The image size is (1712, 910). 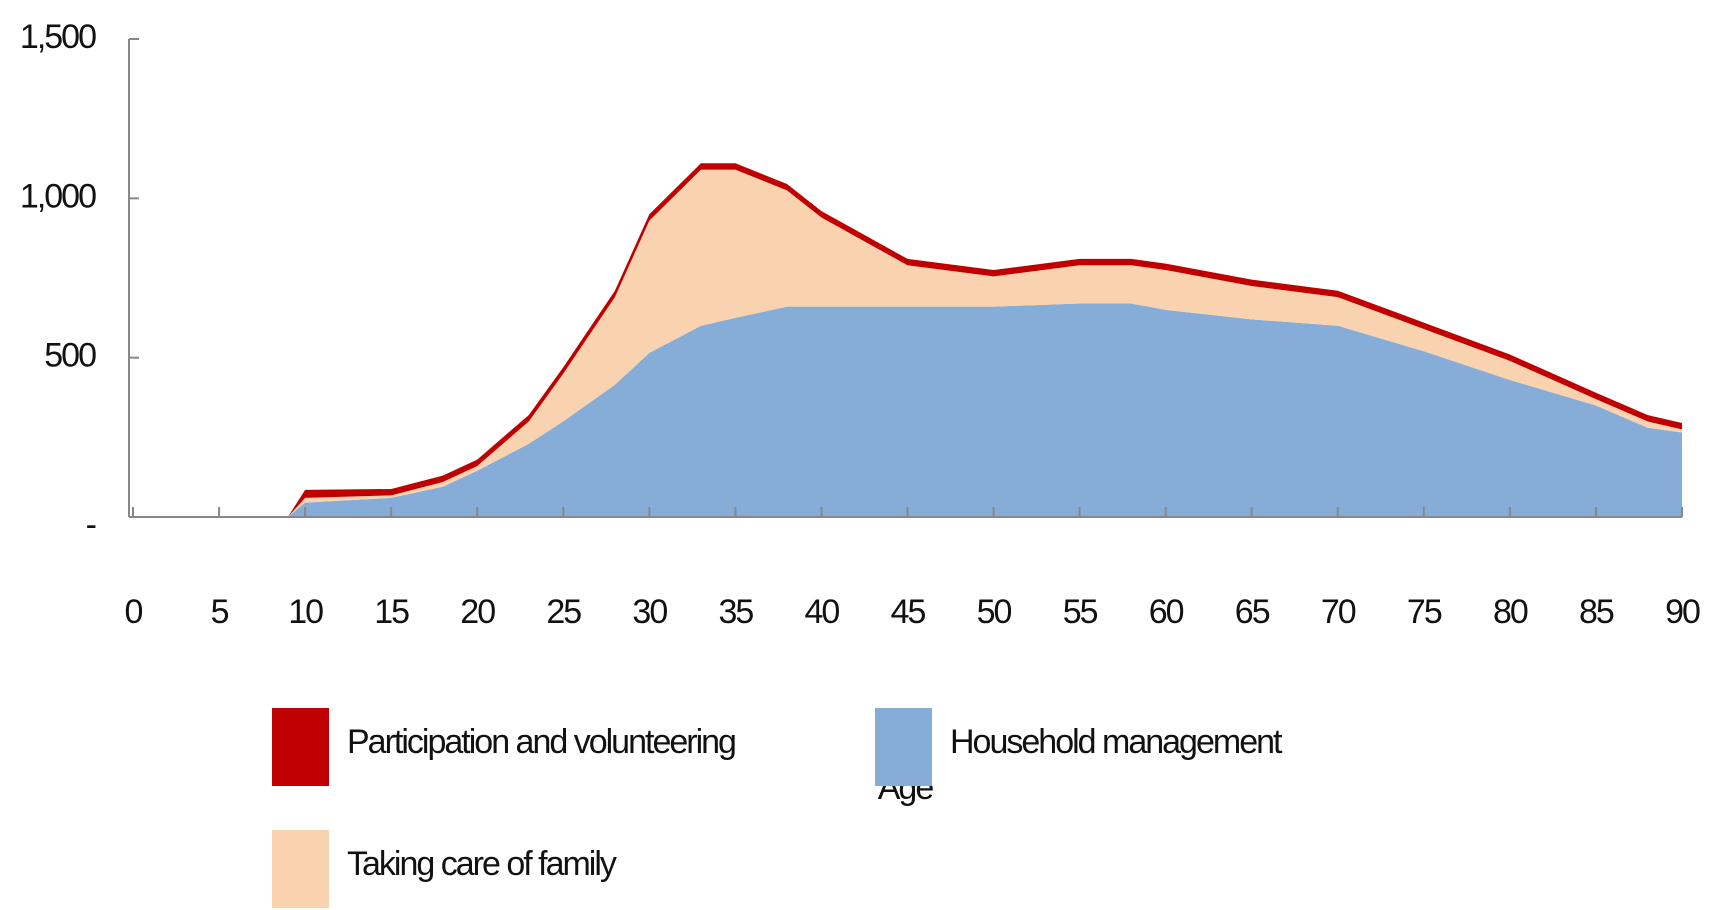 What do you see at coordinates (1596, 612) in the screenshot?
I see `x-tick-label: 85` at bounding box center [1596, 612].